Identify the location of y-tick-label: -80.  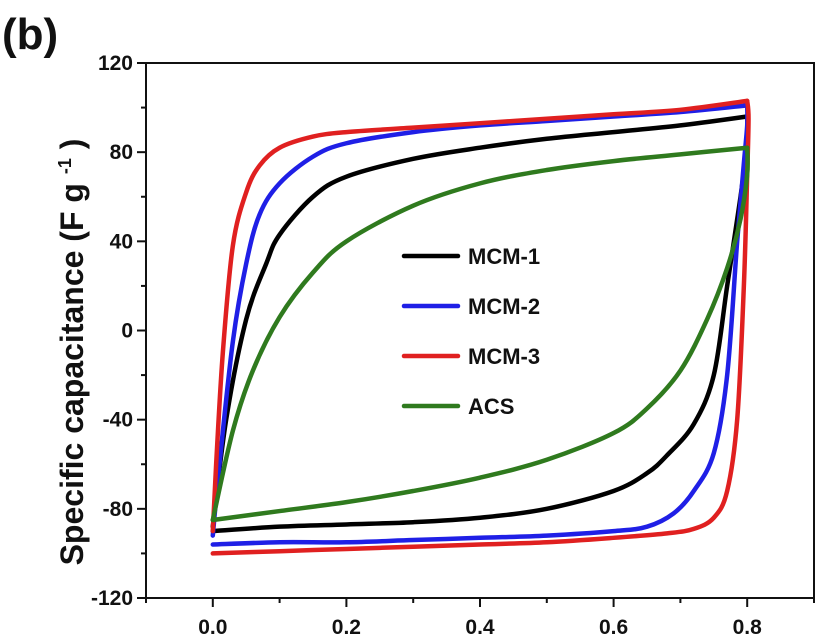
(118, 509).